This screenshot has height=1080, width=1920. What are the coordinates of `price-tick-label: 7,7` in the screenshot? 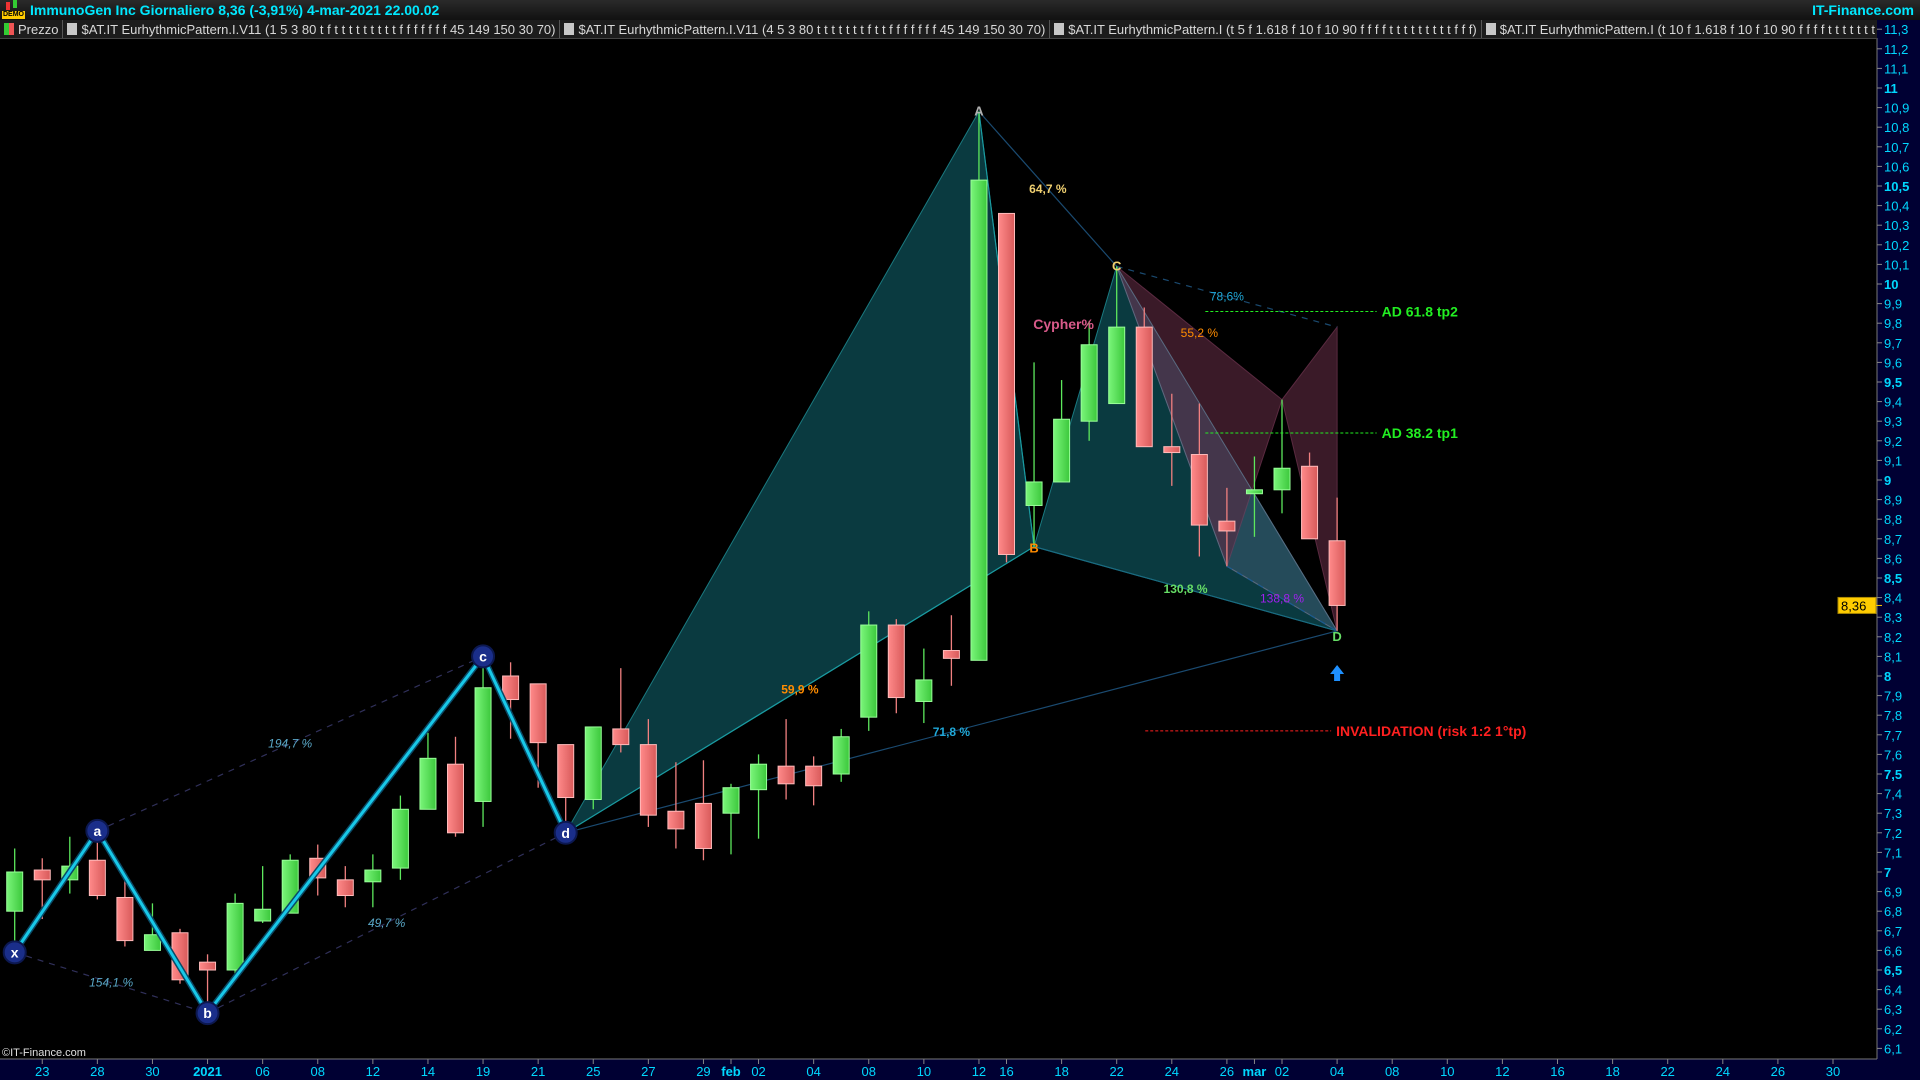 It's located at (1893, 735).